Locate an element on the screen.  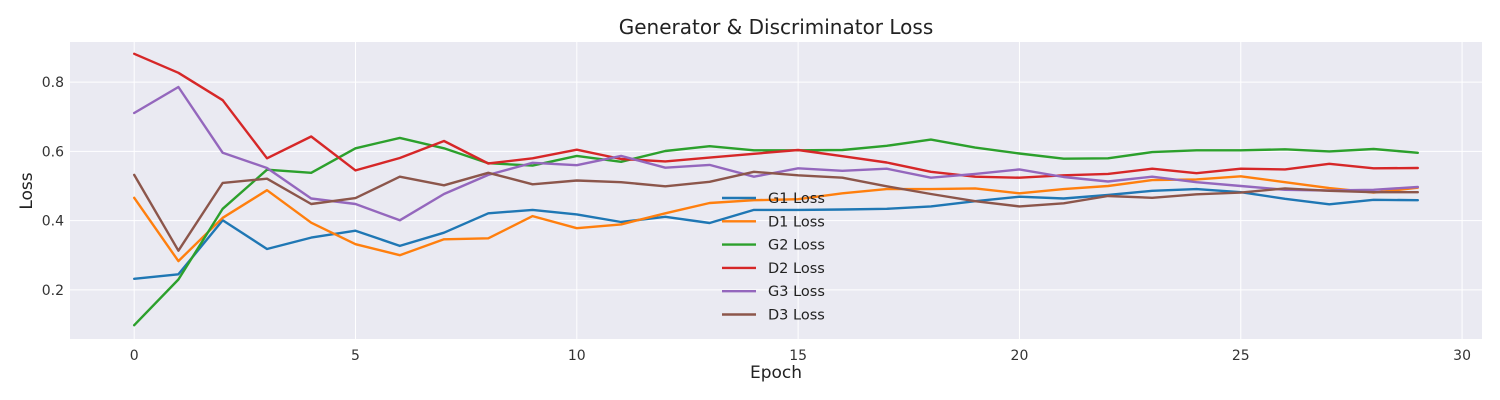
chart-title: Generator & Discriminator Loss is located at coordinates (776, 27).